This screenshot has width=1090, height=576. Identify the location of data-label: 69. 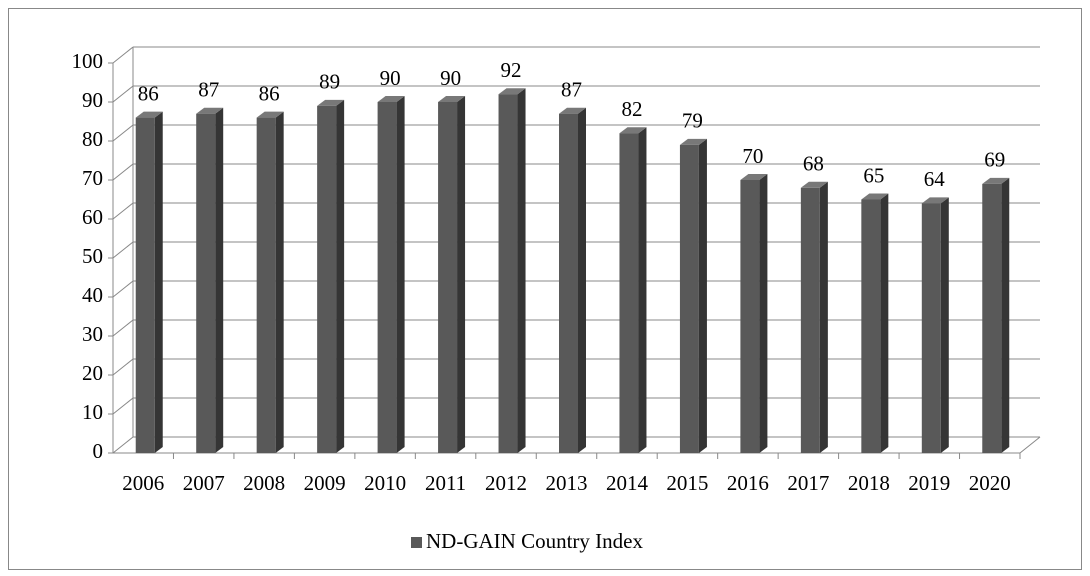
(994, 160).